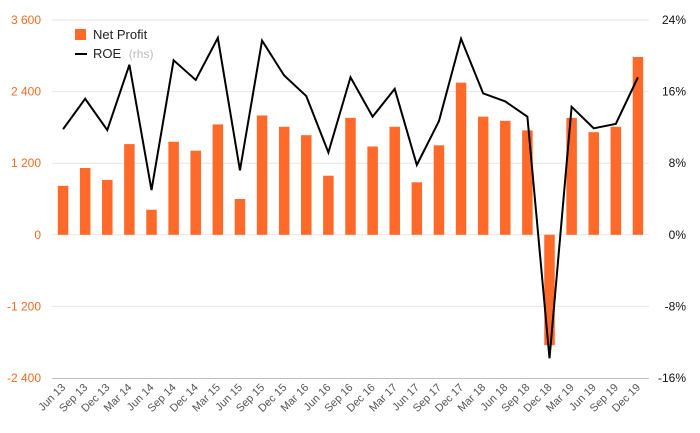 This screenshot has width=700, height=433. I want to click on y-right-tick-label: -8%, so click(676, 306).